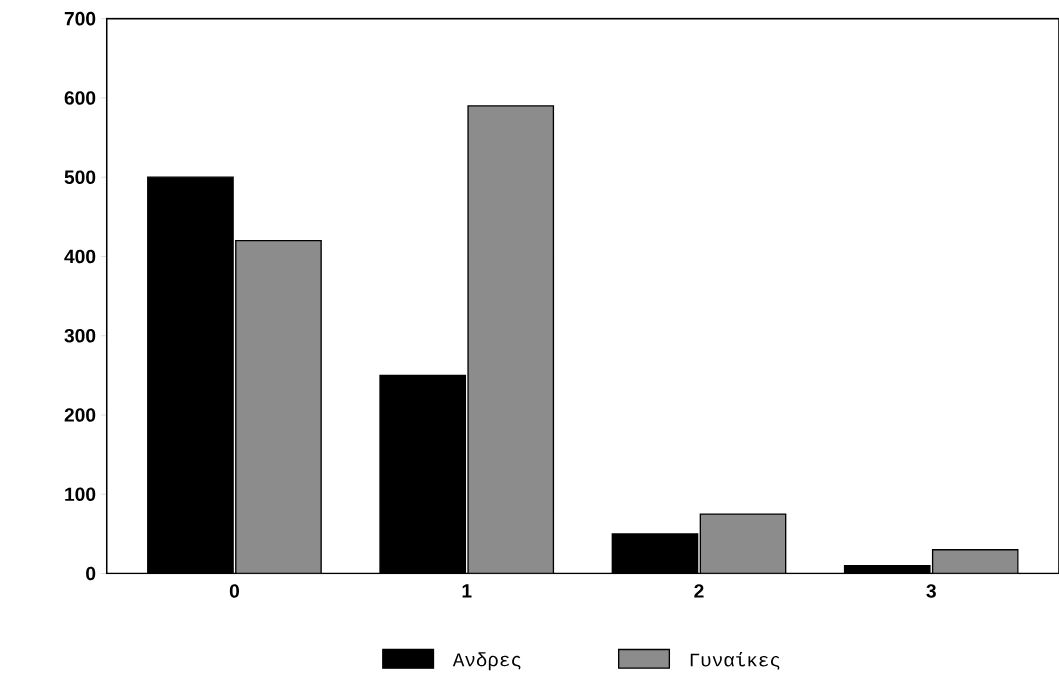 This screenshot has height=696, width=1059. Describe the element at coordinates (91, 573) in the screenshot. I see `y-tick-label: 0` at that location.